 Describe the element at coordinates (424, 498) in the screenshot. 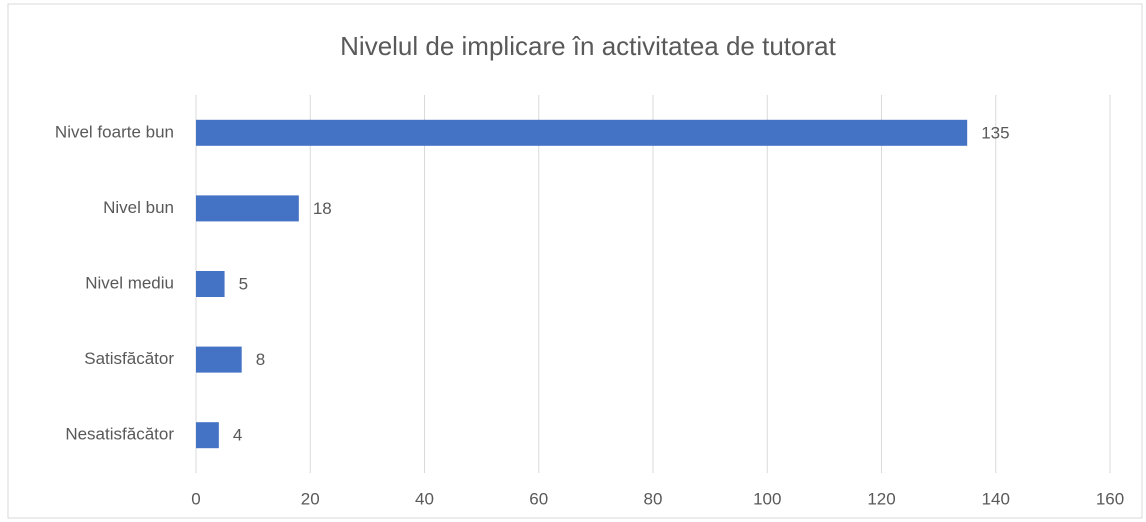

I see `x-tick-label: 40` at that location.